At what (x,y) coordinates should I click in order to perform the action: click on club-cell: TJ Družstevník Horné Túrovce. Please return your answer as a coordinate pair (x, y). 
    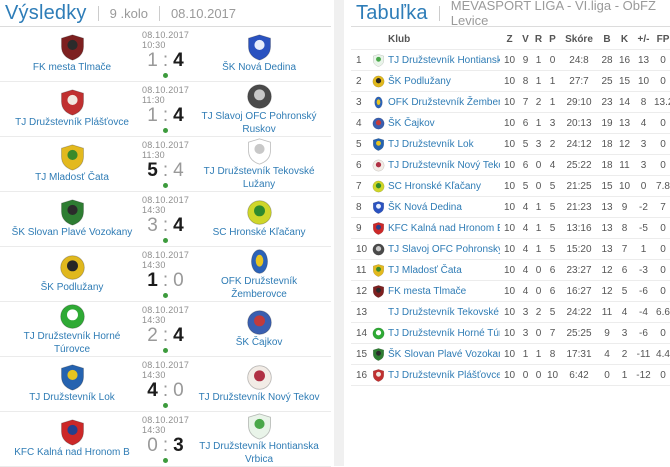
    Looking at the image, I should click on (444, 333).